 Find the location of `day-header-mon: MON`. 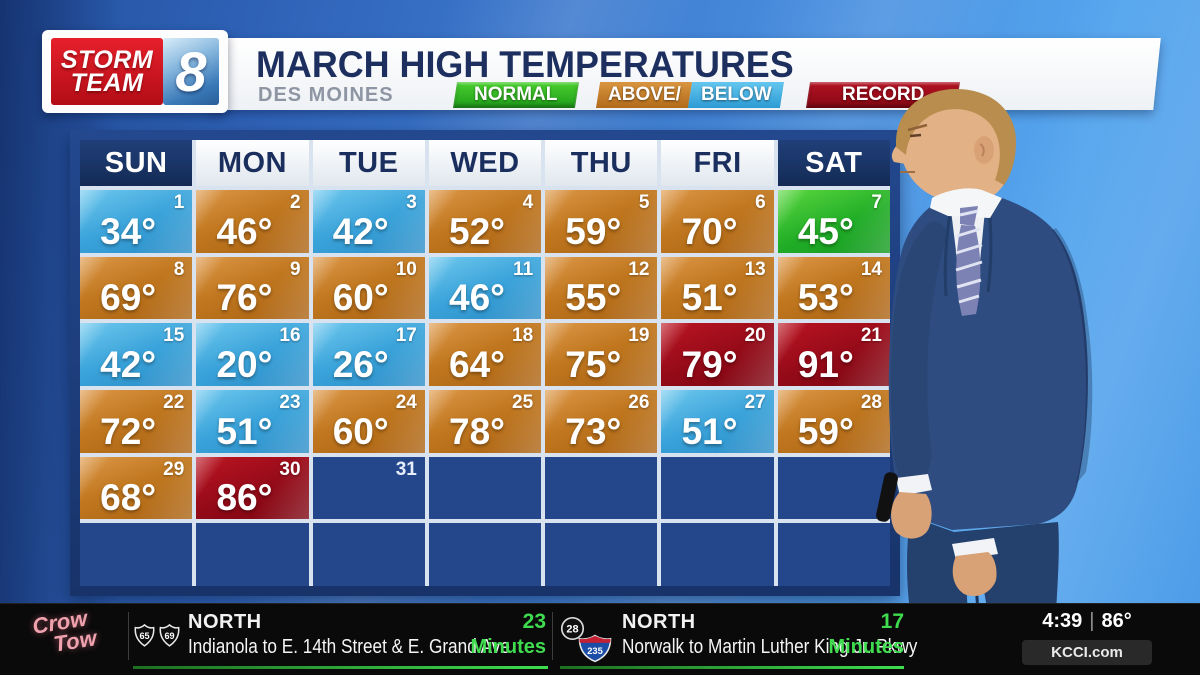

day-header-mon: MON is located at coordinates (252, 163).